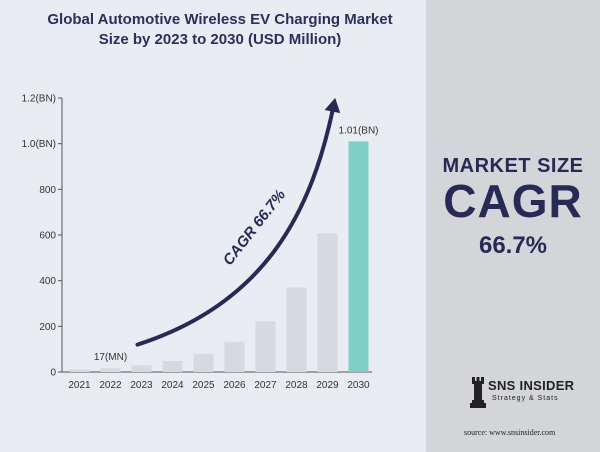  Describe the element at coordinates (47, 190) in the screenshot. I see `y-tick-label: 800` at that location.